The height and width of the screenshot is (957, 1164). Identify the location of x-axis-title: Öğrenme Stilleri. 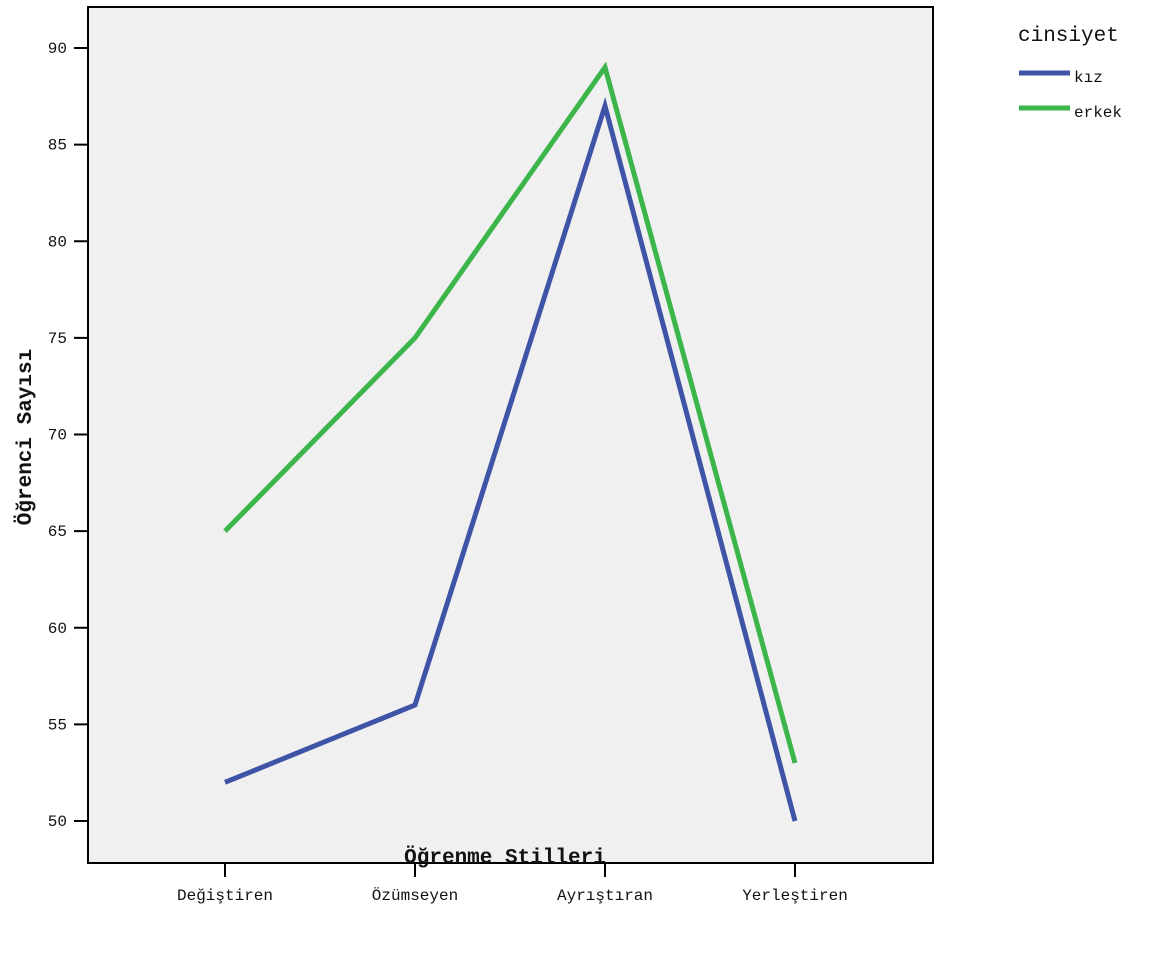
(505, 858).